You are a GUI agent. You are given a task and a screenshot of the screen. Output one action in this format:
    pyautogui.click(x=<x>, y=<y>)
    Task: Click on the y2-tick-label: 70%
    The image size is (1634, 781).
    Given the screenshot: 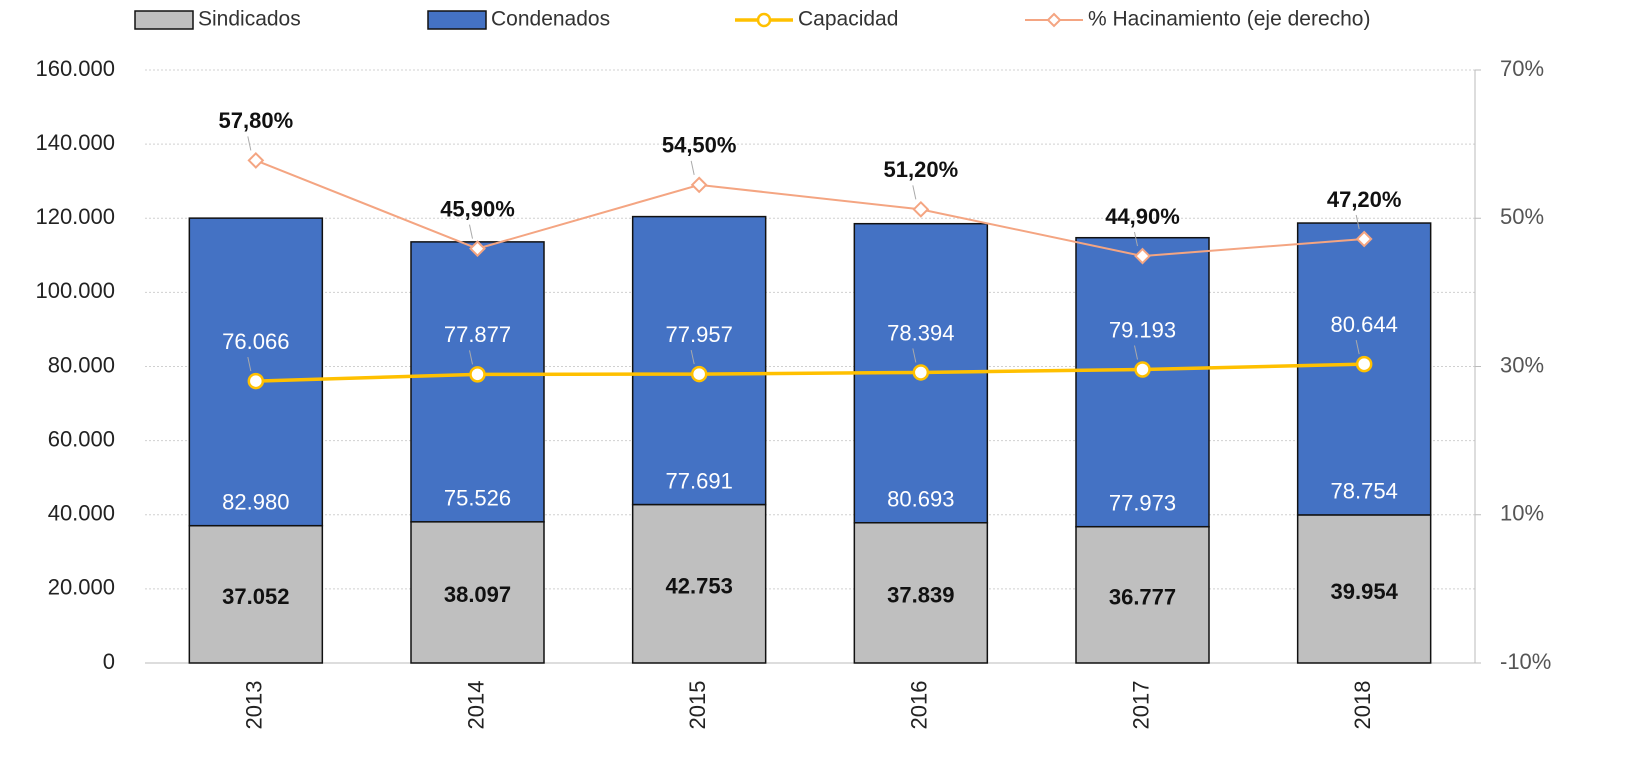 What is the action you would take?
    pyautogui.click(x=1522, y=68)
    